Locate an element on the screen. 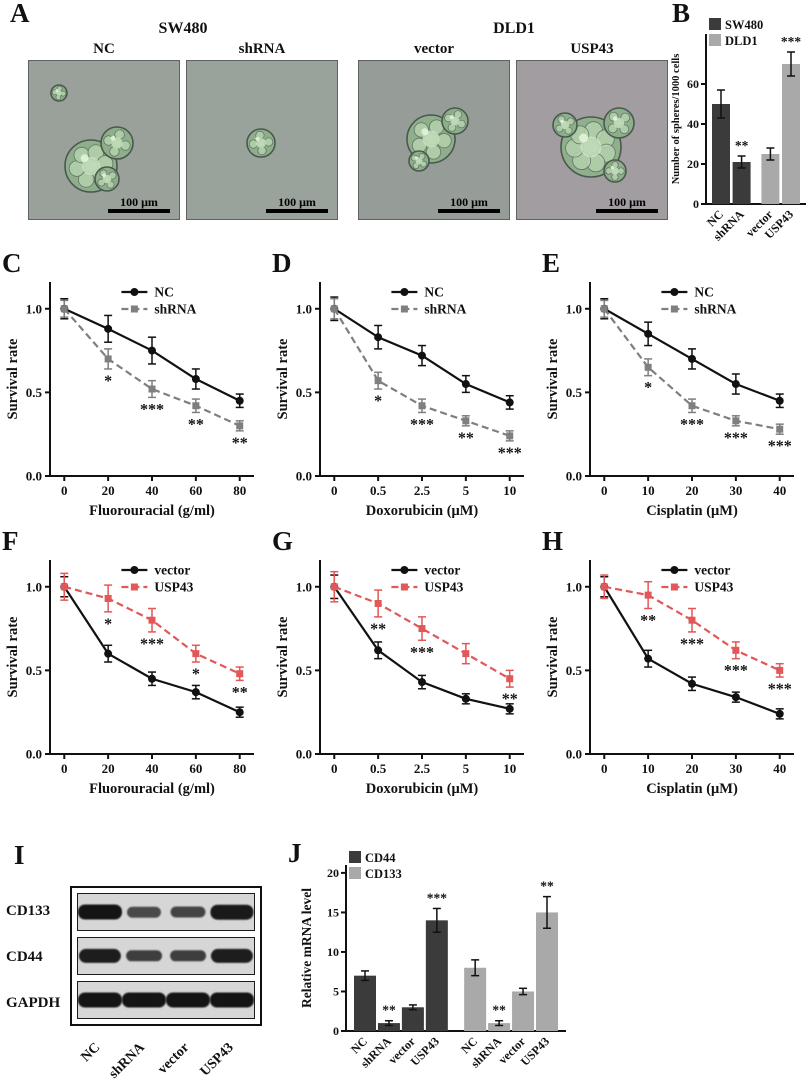 This screenshot has width=812, height=1089. cellline-header-dld1: DLD1 is located at coordinates (514, 28).